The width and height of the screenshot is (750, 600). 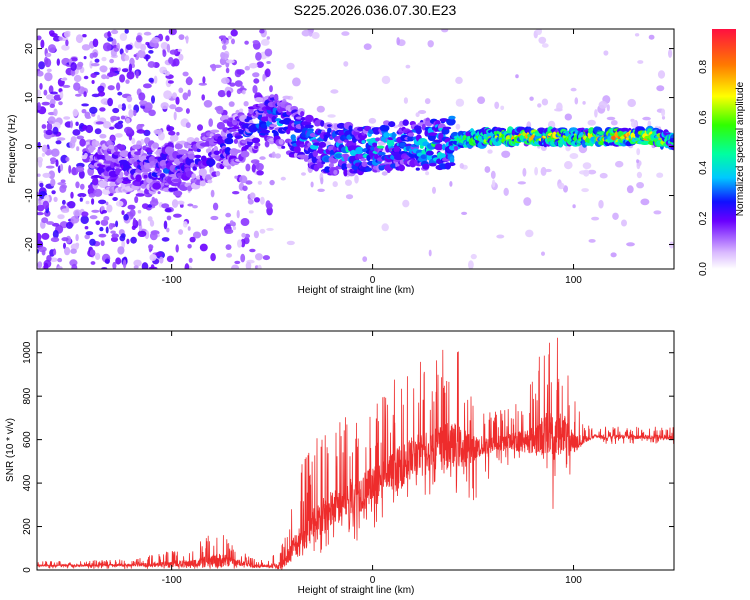 I want to click on bottom-ytick-label: 800, so click(x=27, y=395).